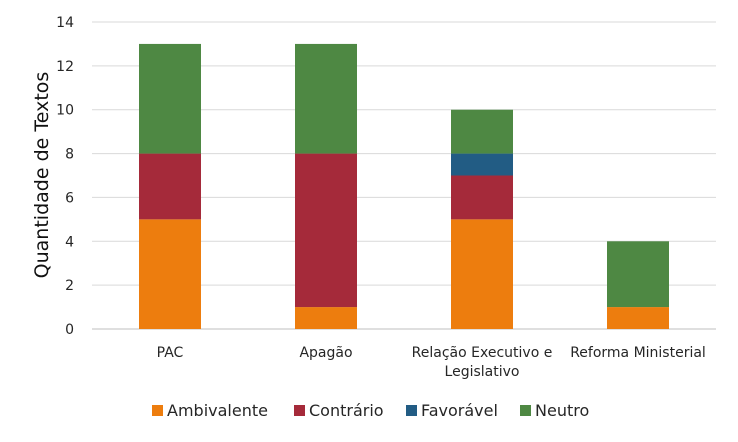  Describe the element at coordinates (459, 410) in the screenshot. I see `legend-label-favorável: Favorável` at that location.